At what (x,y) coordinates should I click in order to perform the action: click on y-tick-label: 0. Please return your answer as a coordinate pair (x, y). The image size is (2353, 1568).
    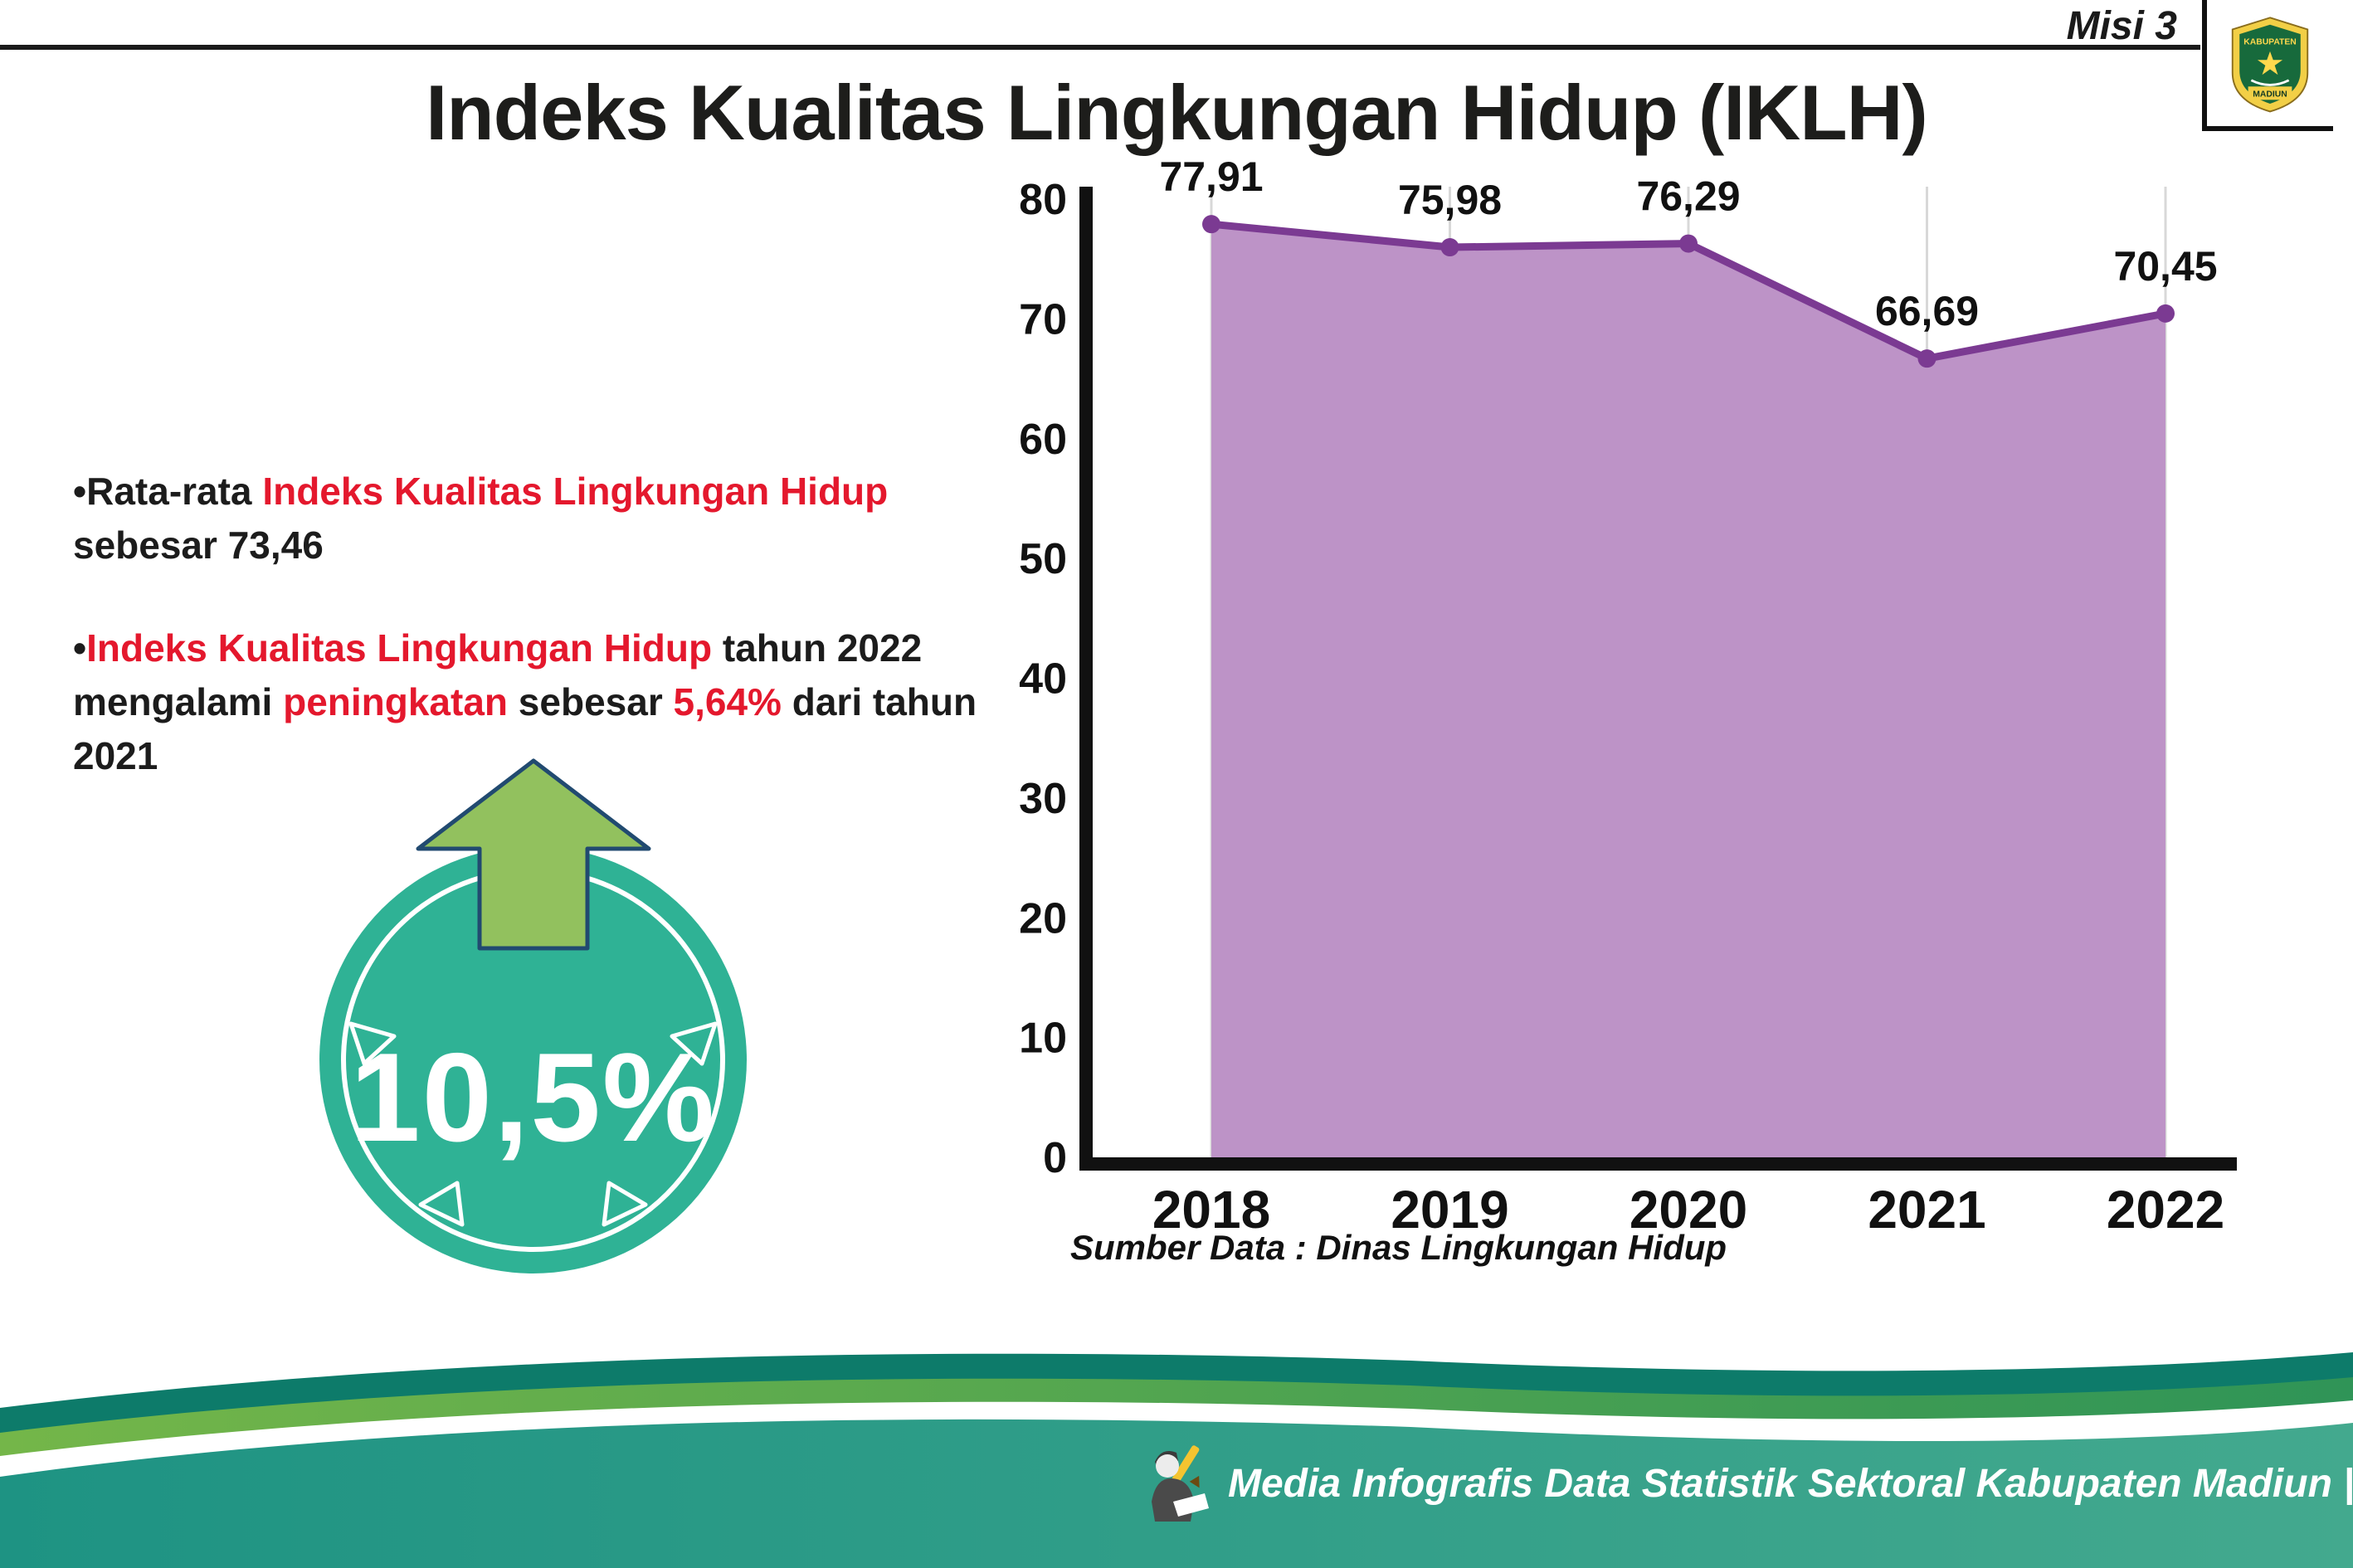
    Looking at the image, I should click on (1055, 1158).